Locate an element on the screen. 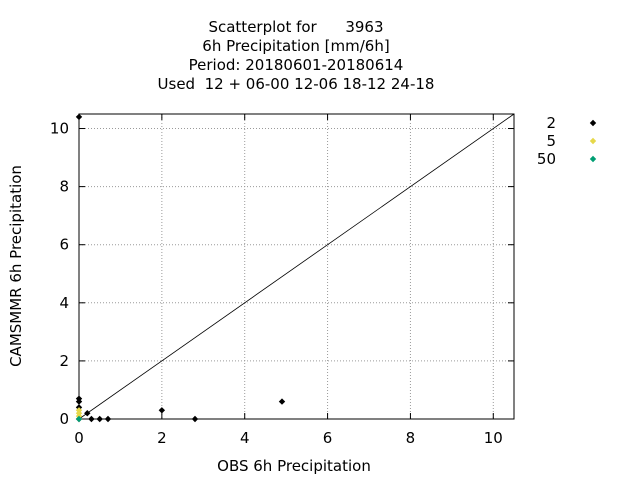 The height and width of the screenshot is (480, 640). y-tick-label: 4 is located at coordinates (64, 303).